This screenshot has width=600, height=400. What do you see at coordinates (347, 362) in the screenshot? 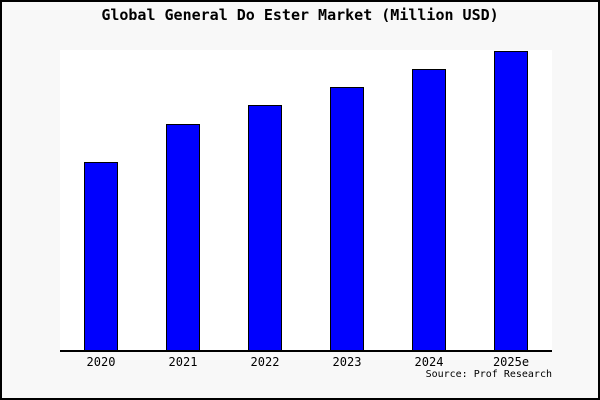
I see `x-tick-label-2023: 2023` at bounding box center [347, 362].